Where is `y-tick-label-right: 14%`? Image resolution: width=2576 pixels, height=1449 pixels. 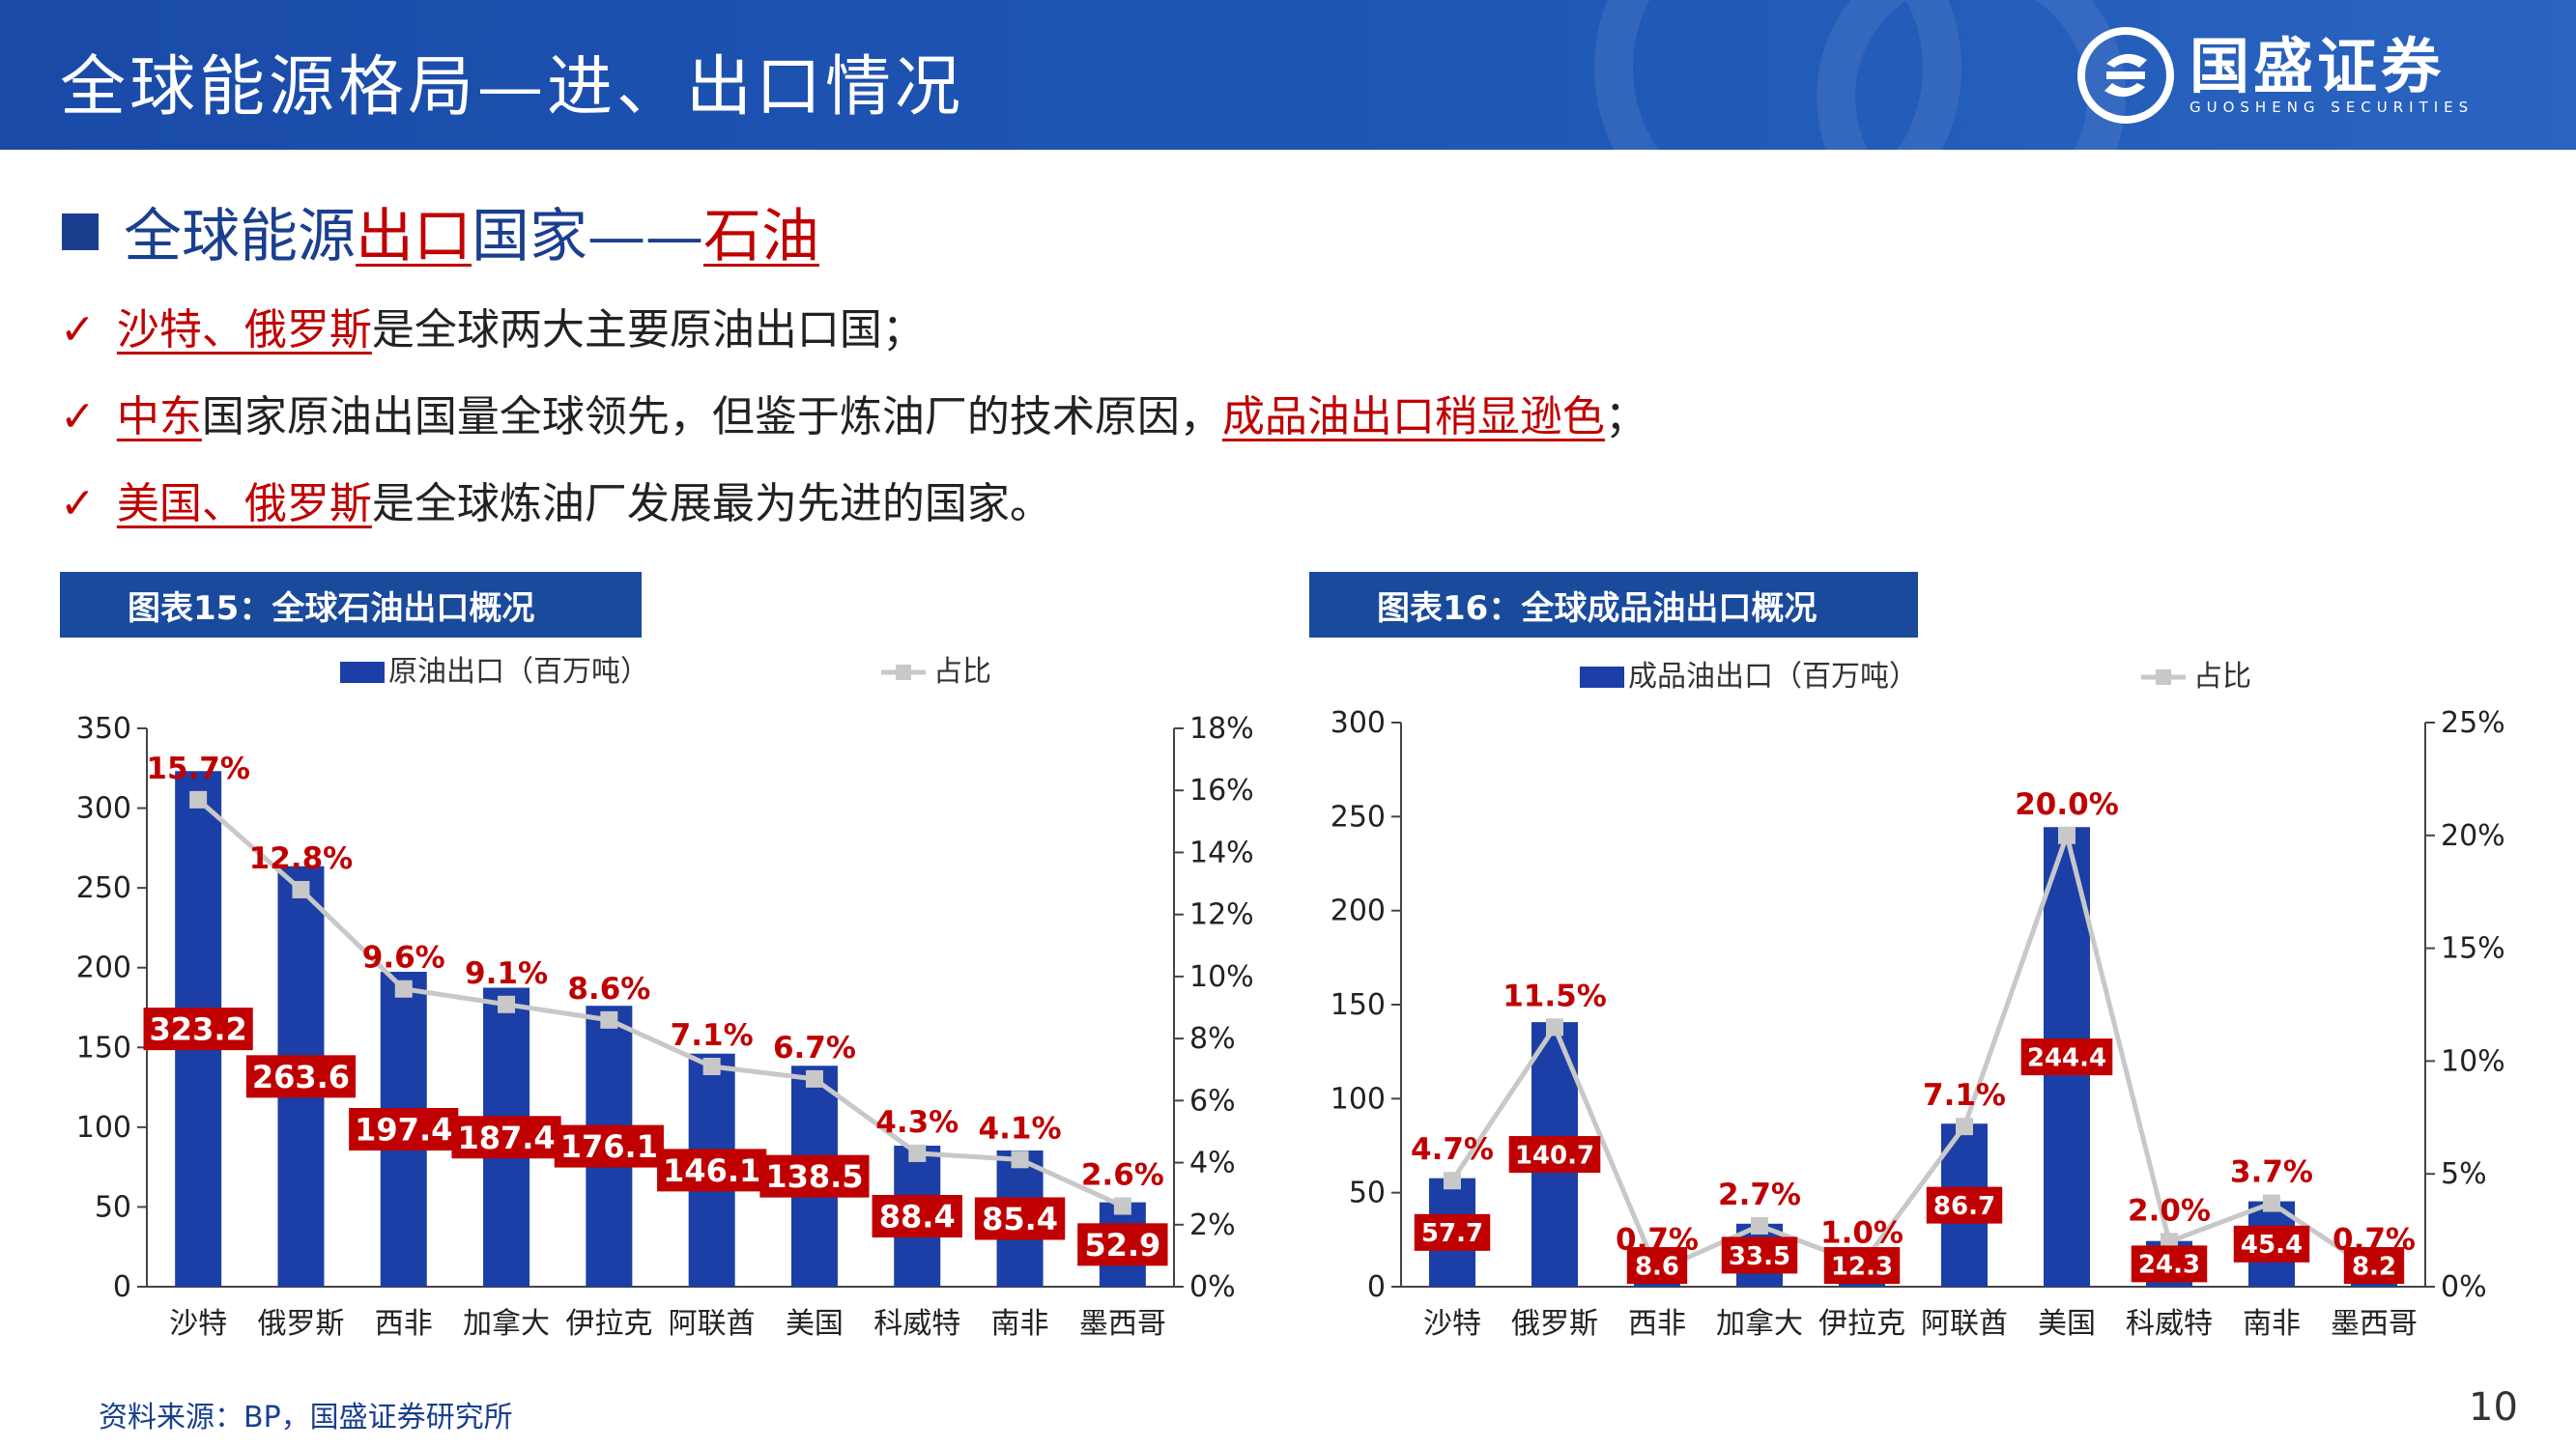 y-tick-label-right: 14% is located at coordinates (1222, 852).